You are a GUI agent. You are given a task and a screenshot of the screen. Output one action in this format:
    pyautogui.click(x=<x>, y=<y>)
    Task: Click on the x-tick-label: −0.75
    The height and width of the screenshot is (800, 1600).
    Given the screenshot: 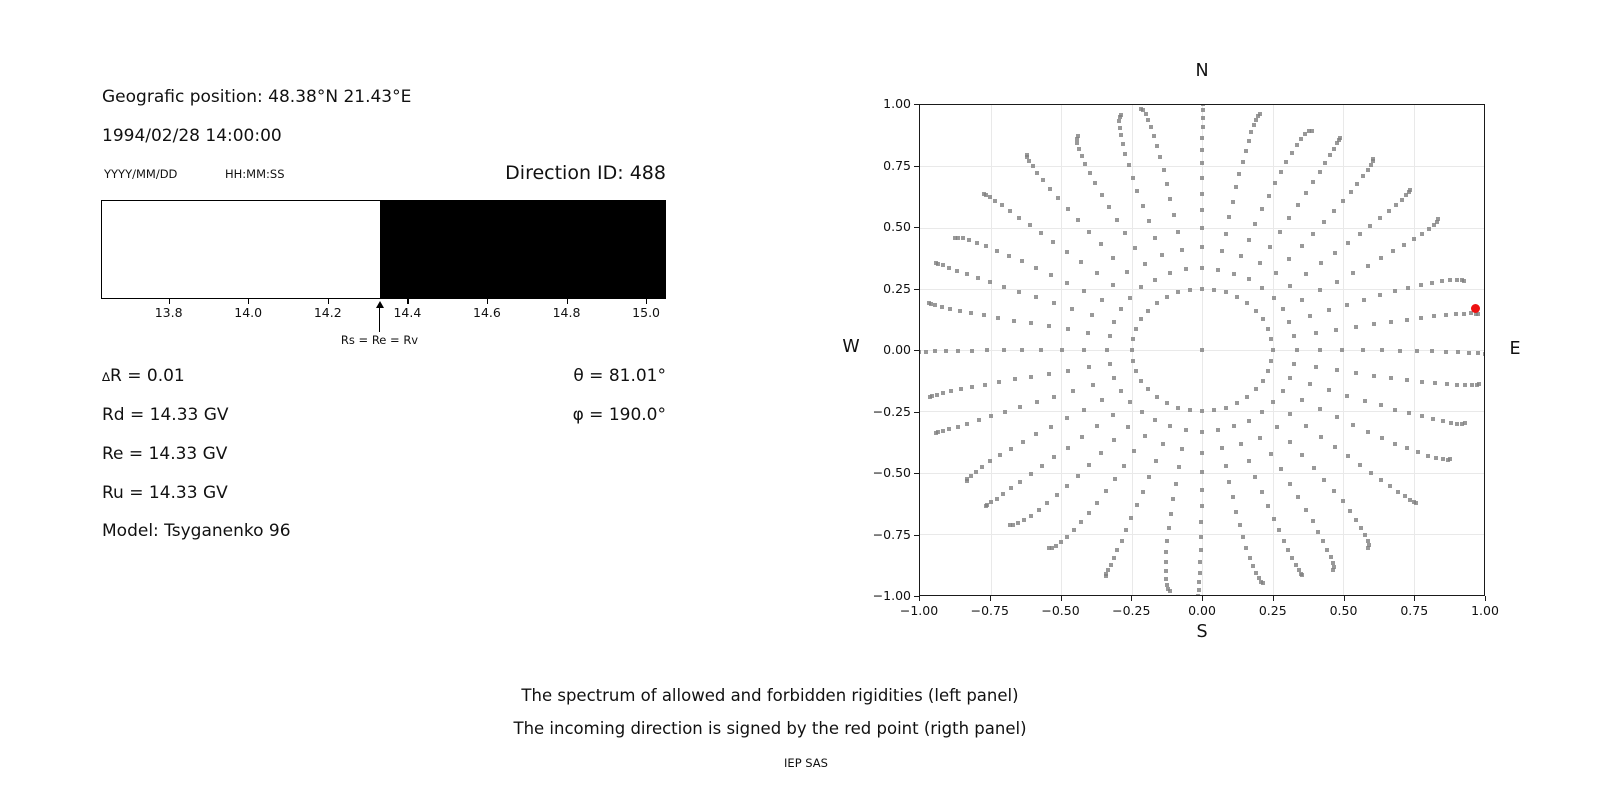 What is the action you would take?
    pyautogui.click(x=989, y=610)
    